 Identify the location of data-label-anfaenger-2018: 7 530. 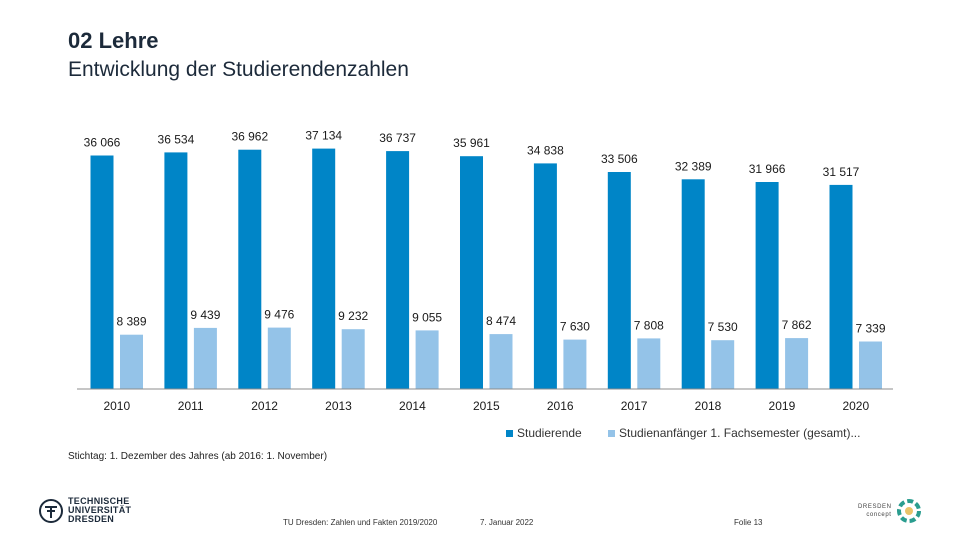
(723, 327).